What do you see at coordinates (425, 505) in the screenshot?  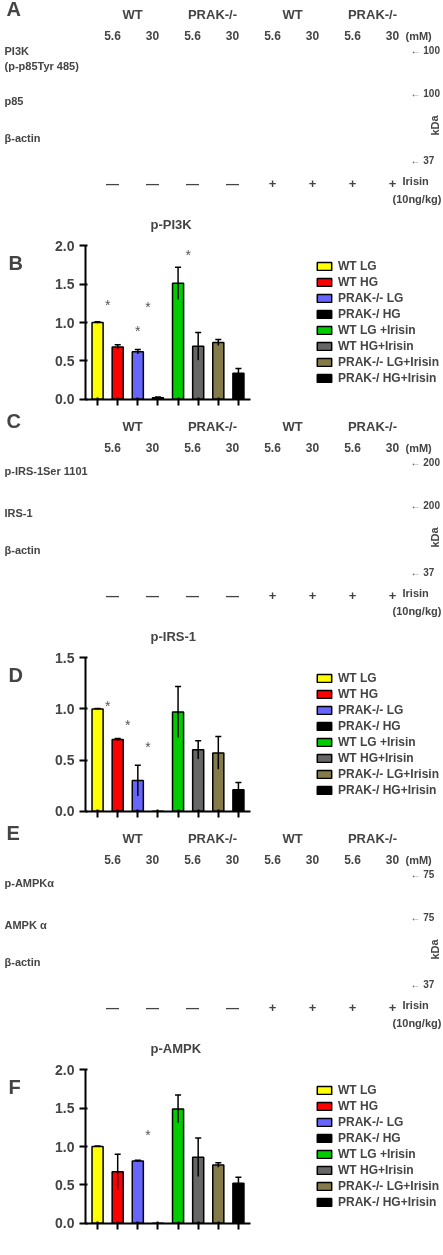 I see `text: ← 200` at bounding box center [425, 505].